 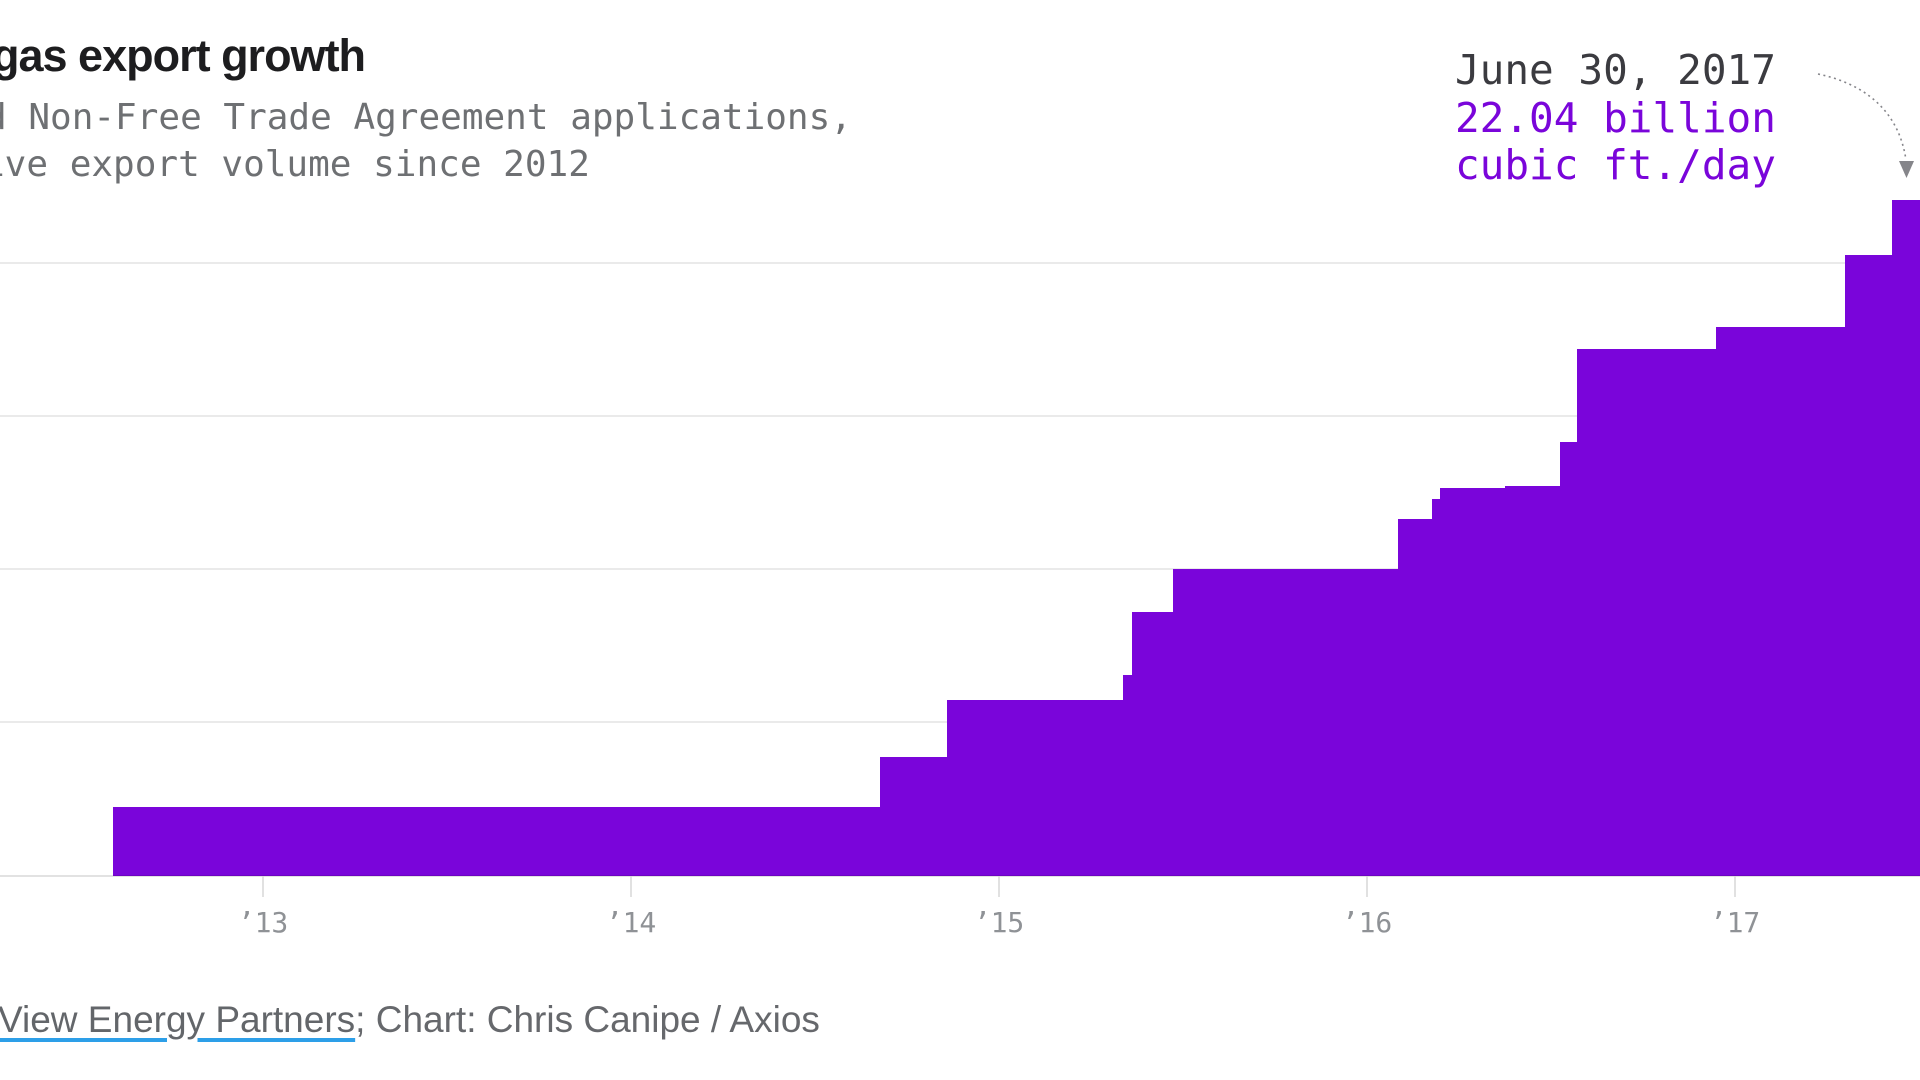 What do you see at coordinates (1862, 117) in the screenshot?
I see `annotation-arrow-curve` at bounding box center [1862, 117].